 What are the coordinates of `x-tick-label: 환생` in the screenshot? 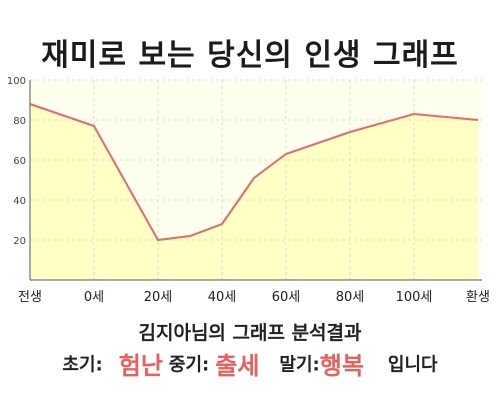 It's located at (478, 297).